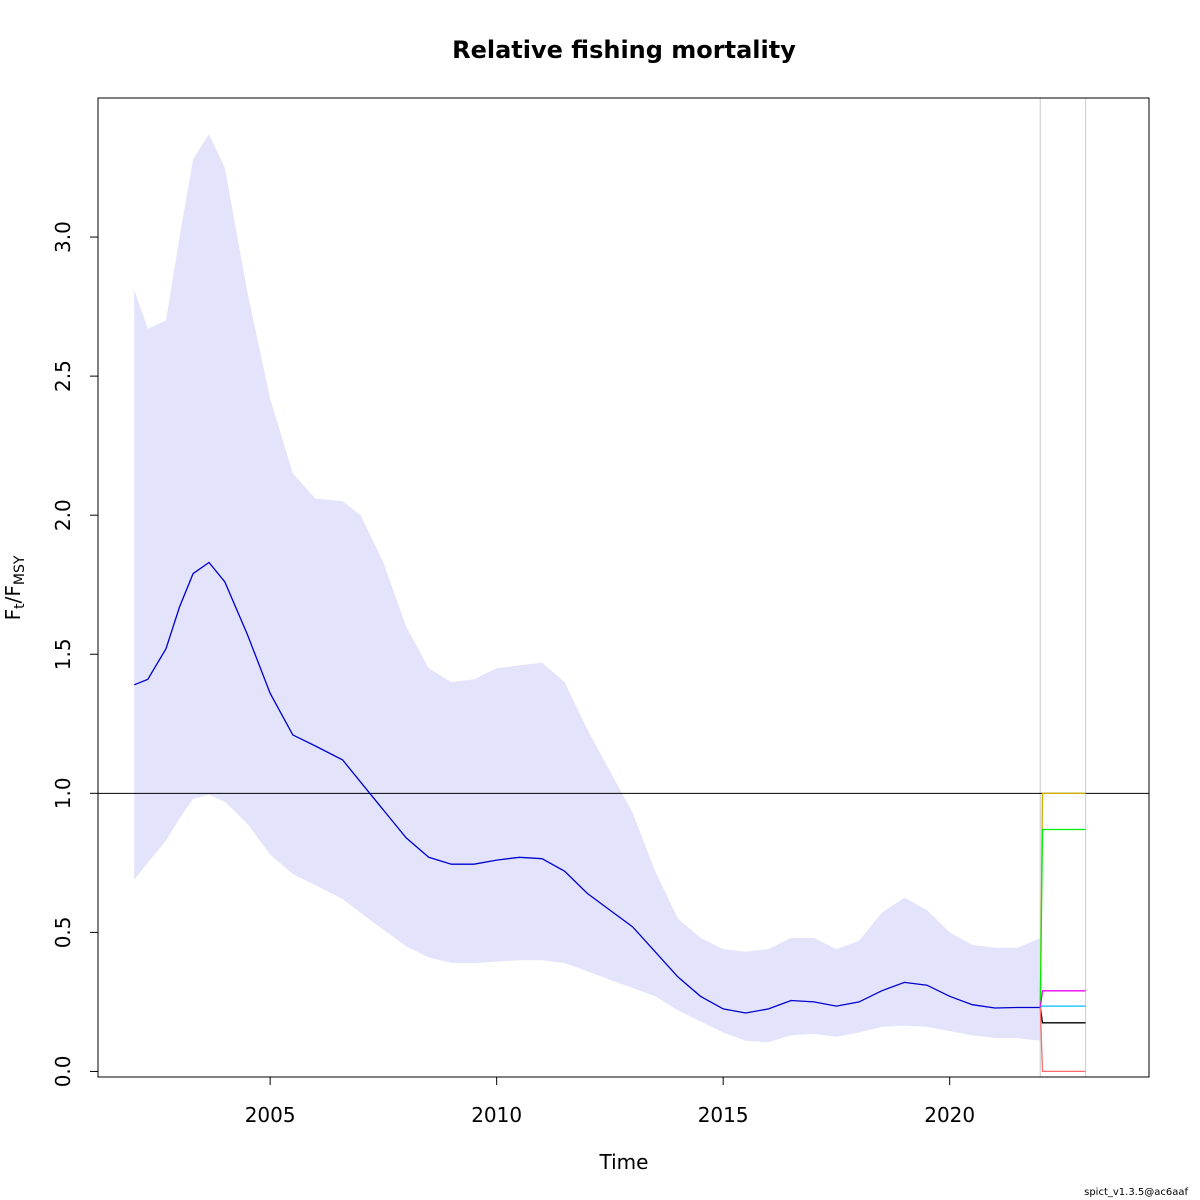  What do you see at coordinates (1136, 1192) in the screenshot?
I see `version-footer: spict_v1.3.5@ac6aaf` at bounding box center [1136, 1192].